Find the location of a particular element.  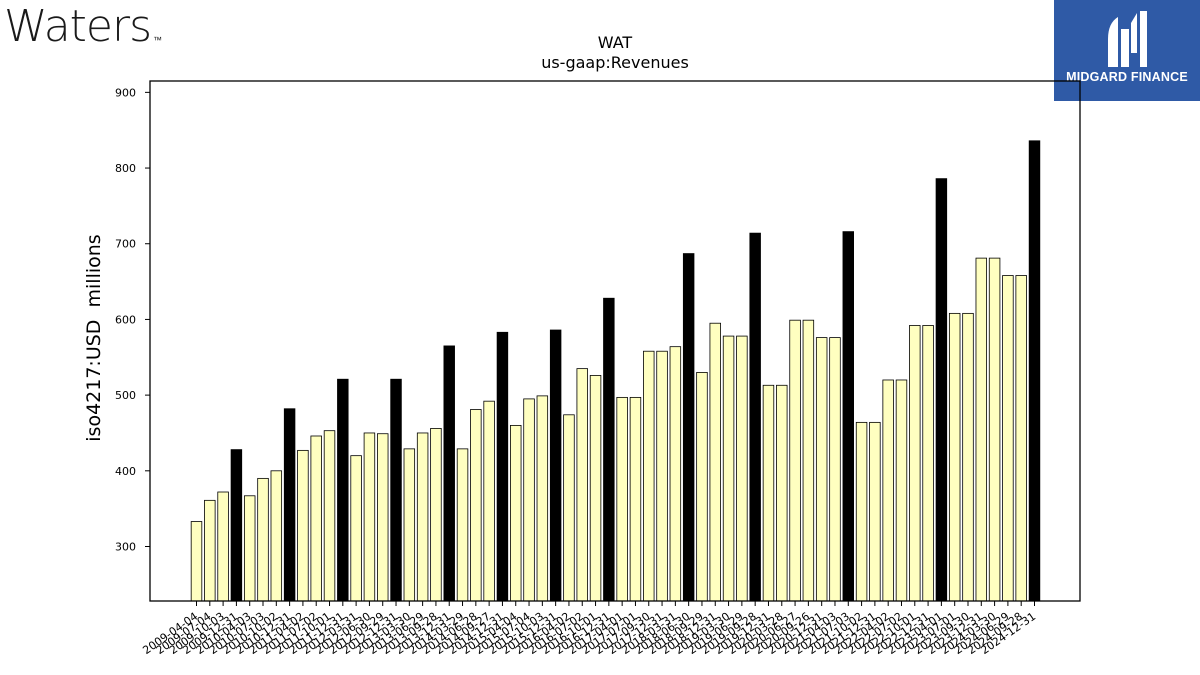

waters-logo: Waters ™ is located at coordinates (83, 26).